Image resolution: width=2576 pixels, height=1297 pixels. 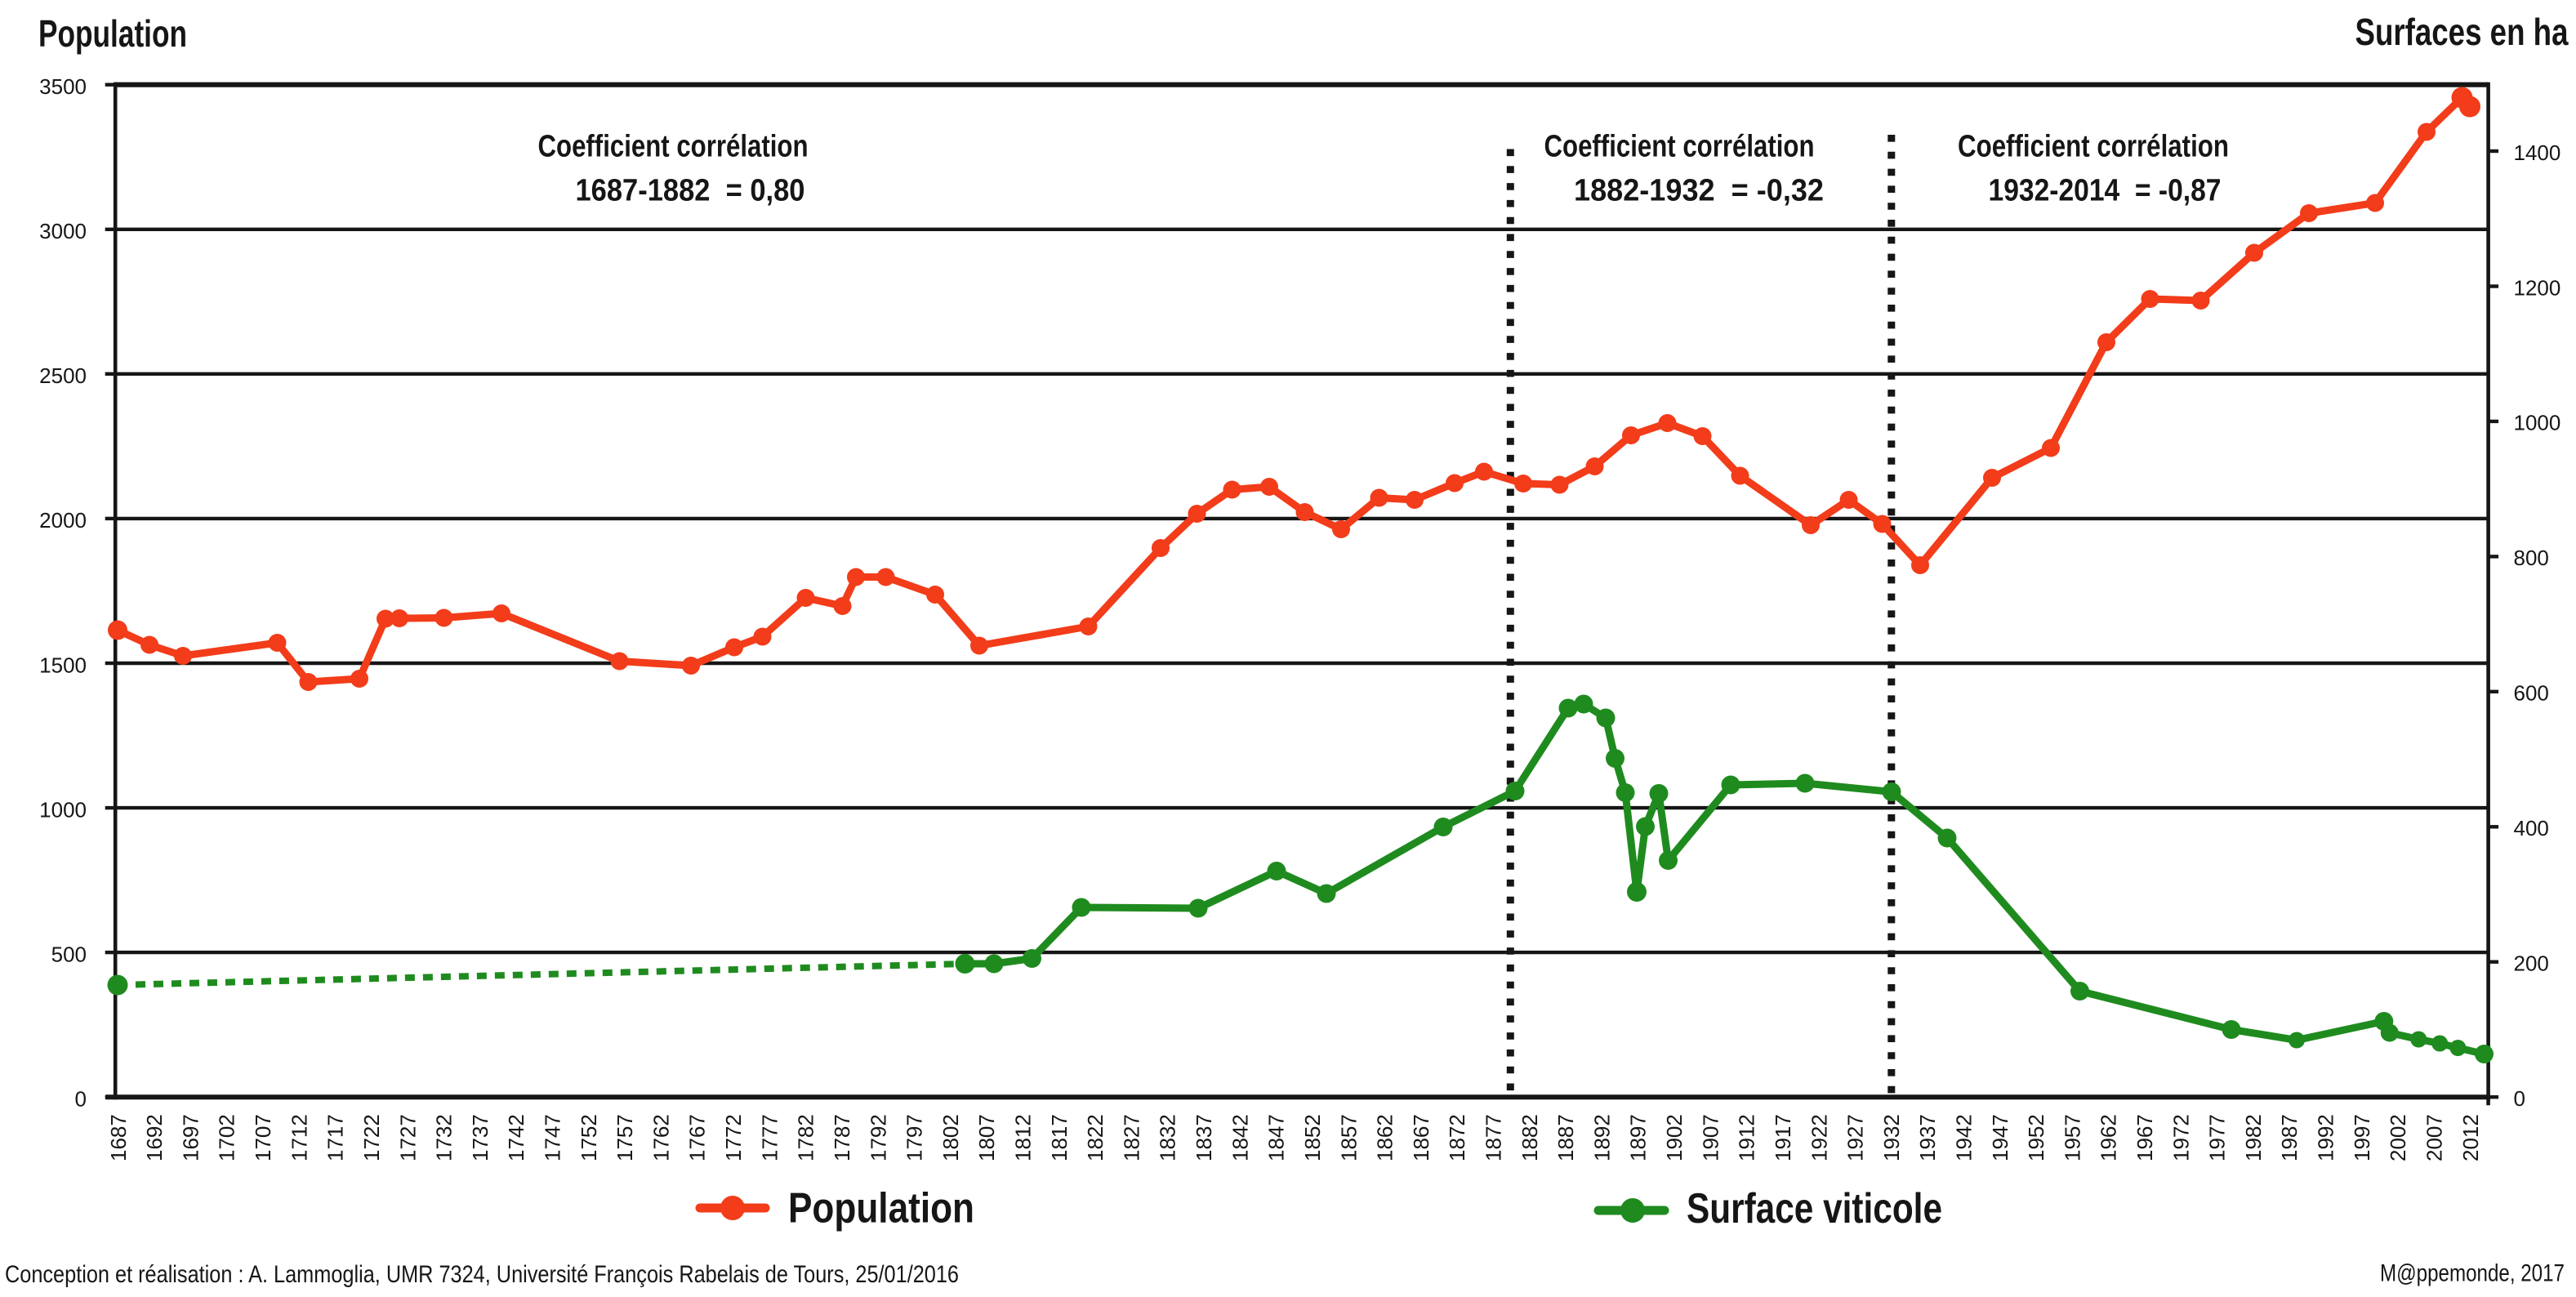 I want to click on svg-text: 1932-2014 = -0,87, so click(x=2105, y=191).